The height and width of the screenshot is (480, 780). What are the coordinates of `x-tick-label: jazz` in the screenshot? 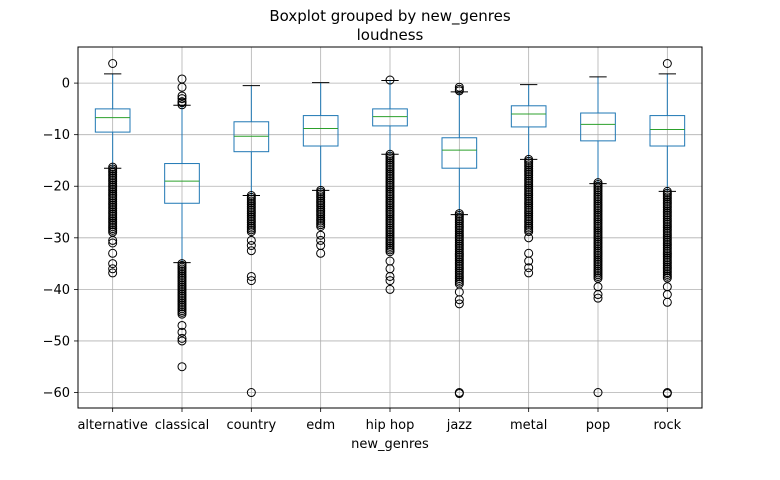 It's located at (459, 425).